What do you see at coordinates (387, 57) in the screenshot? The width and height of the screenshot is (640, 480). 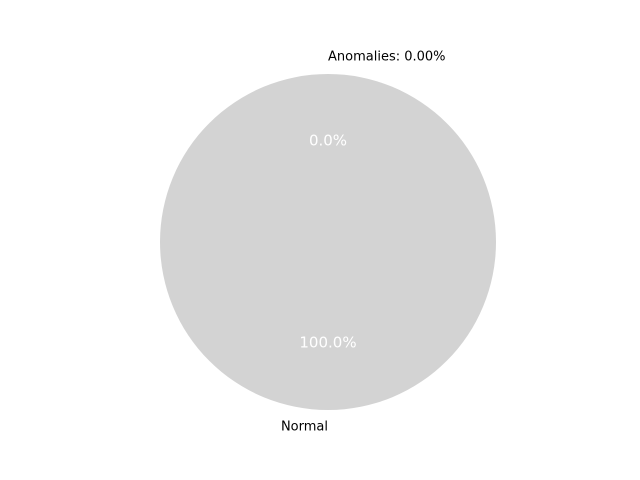 I see `pie-slice-label-0: Anomalies: 0.00%` at bounding box center [387, 57].